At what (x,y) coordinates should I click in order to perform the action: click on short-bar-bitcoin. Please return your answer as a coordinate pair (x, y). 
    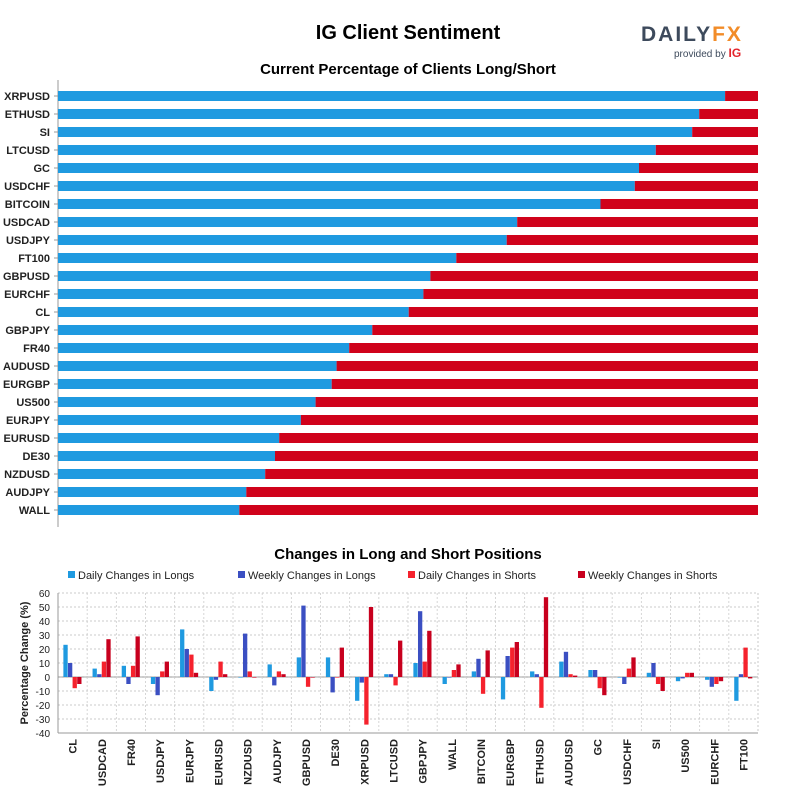
    Looking at the image, I should click on (679, 204).